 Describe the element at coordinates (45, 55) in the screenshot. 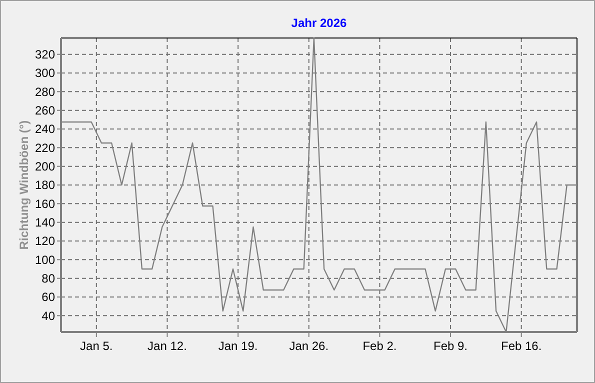

I see `y-tick-label: 320` at that location.